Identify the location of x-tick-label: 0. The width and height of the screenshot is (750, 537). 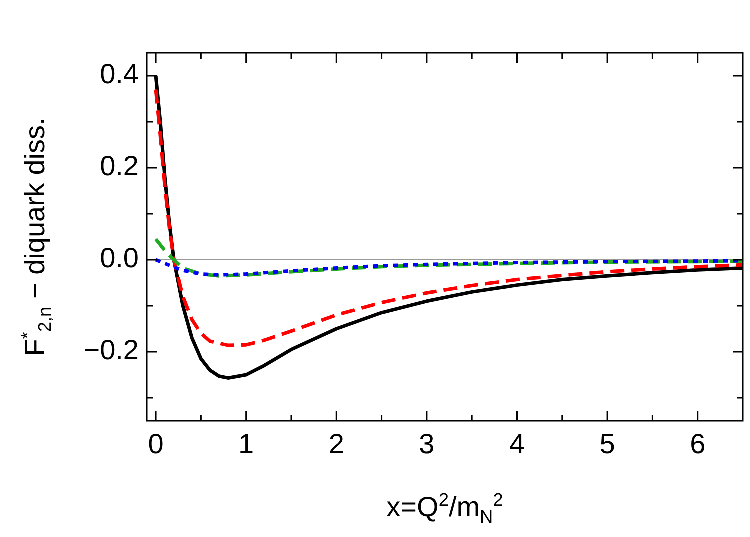
(156, 444).